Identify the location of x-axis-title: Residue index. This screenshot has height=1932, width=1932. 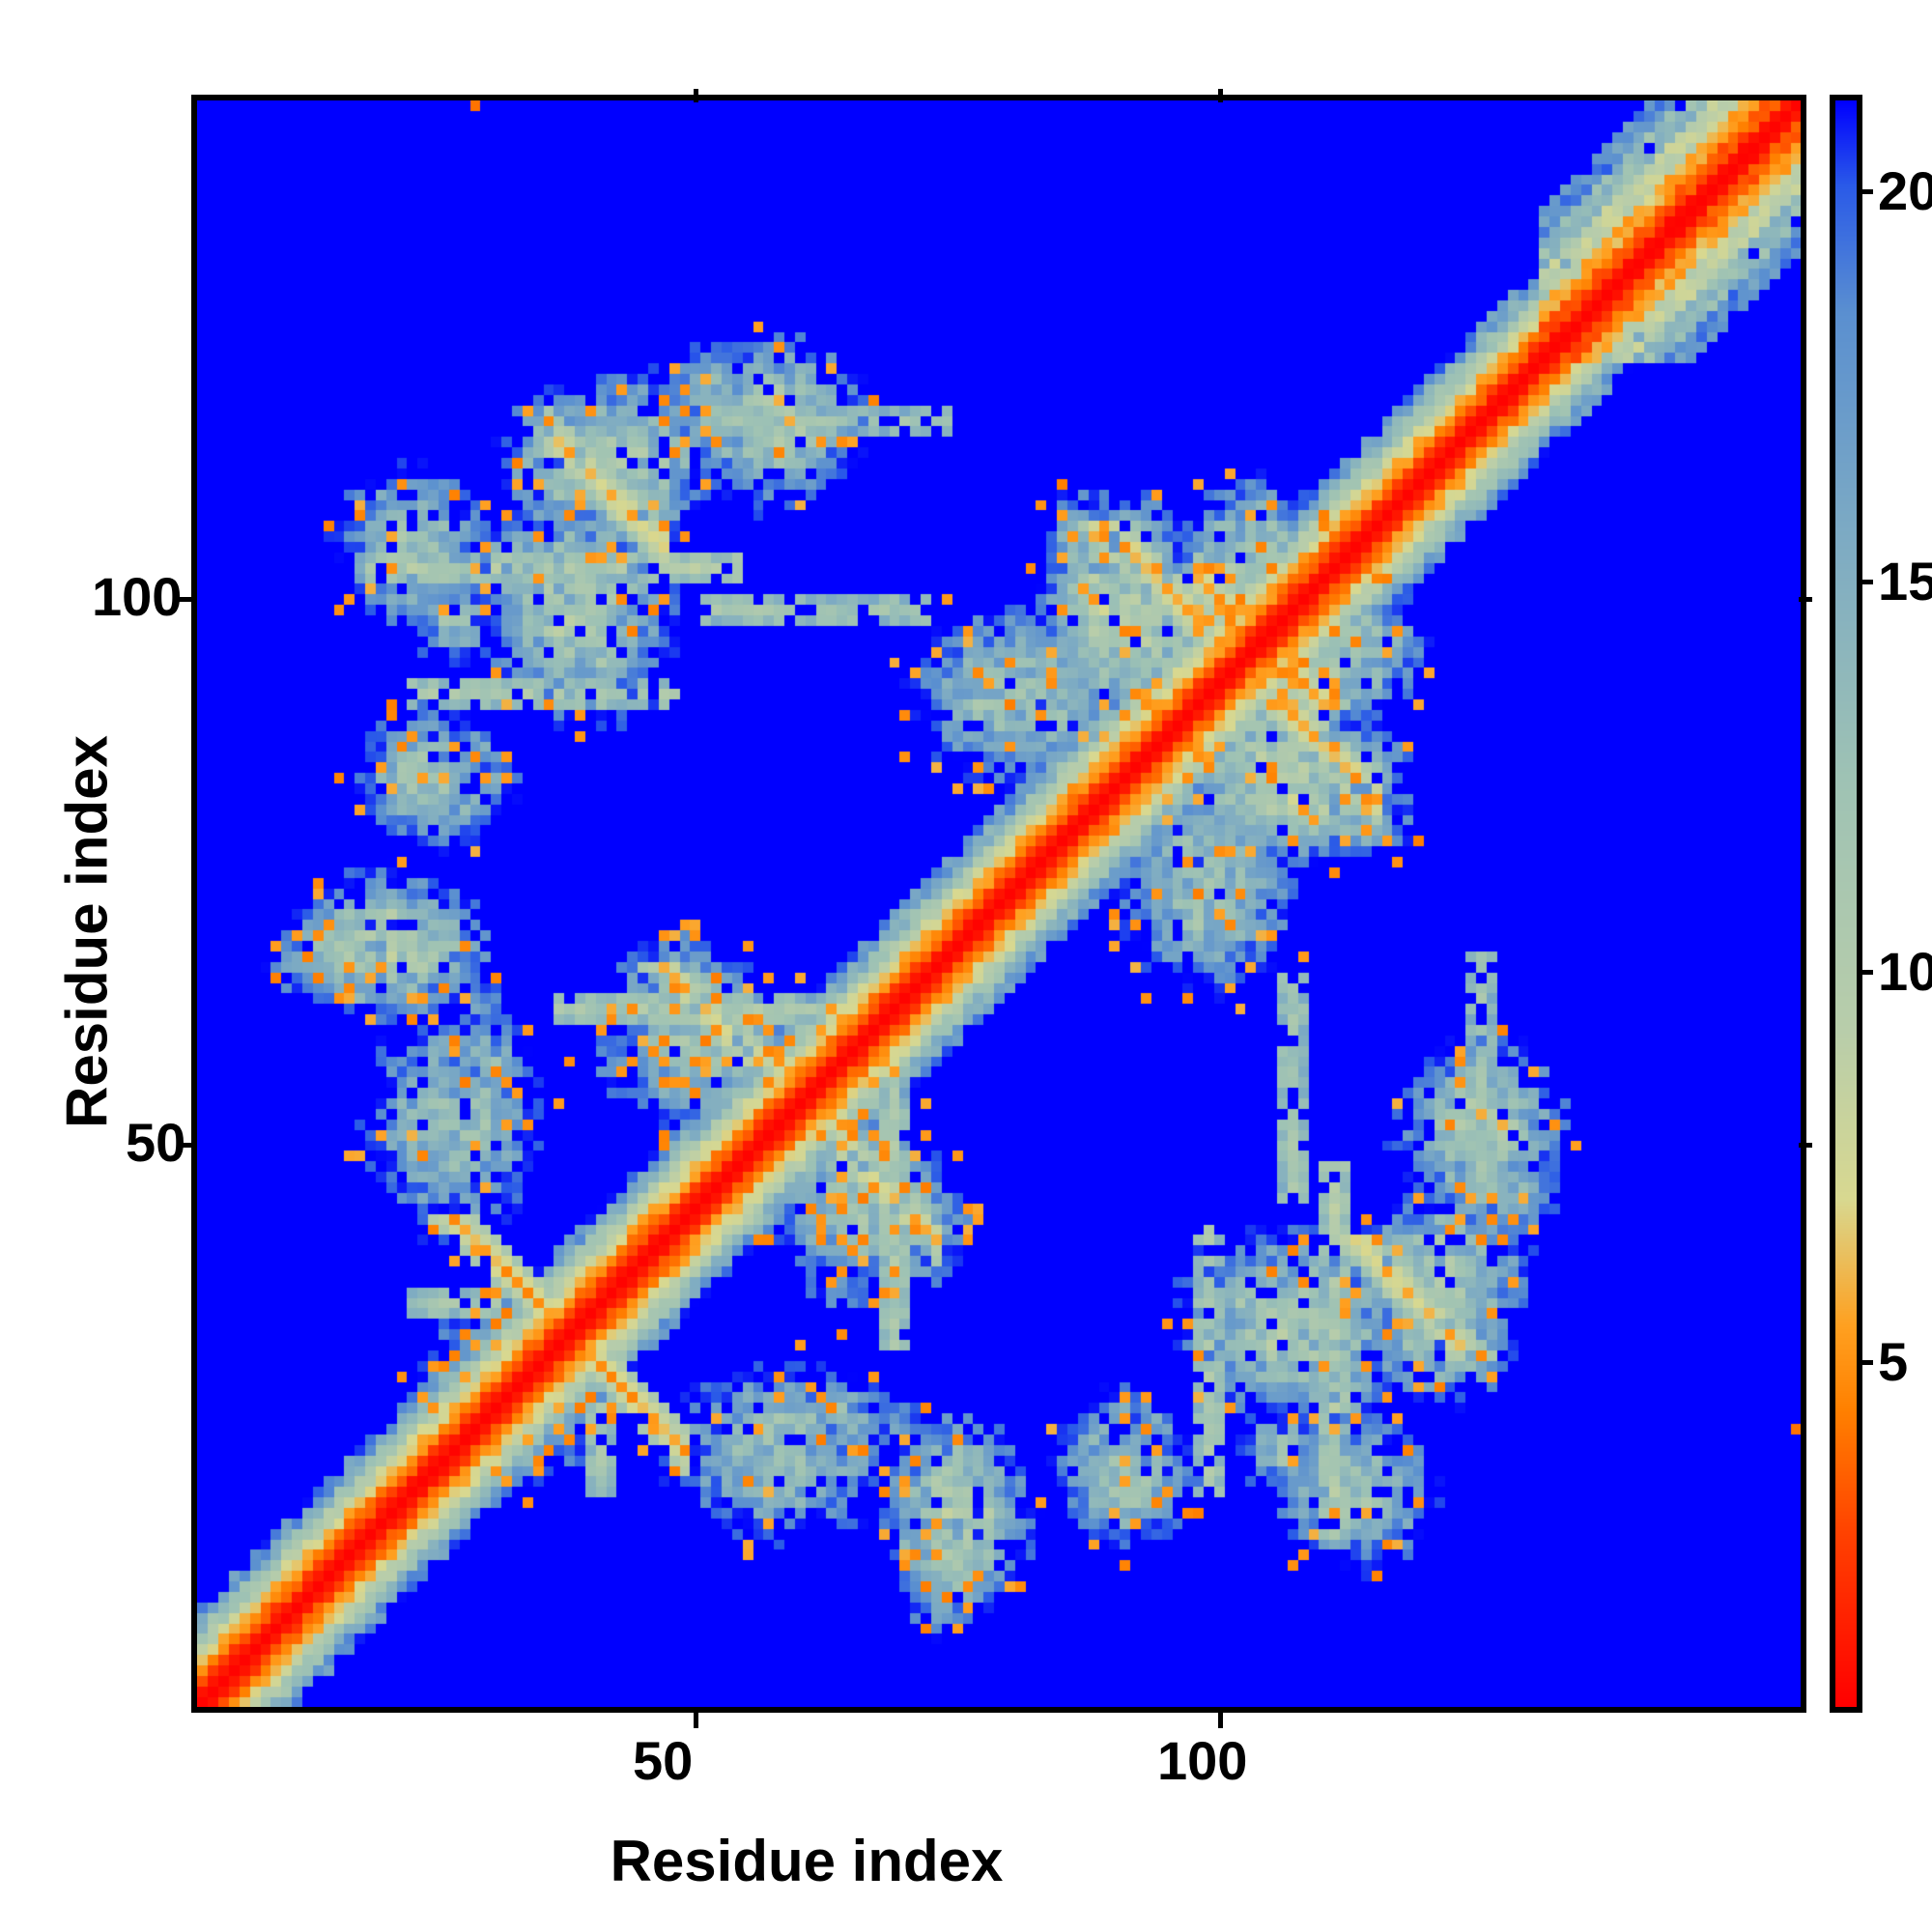
(966, 1861).